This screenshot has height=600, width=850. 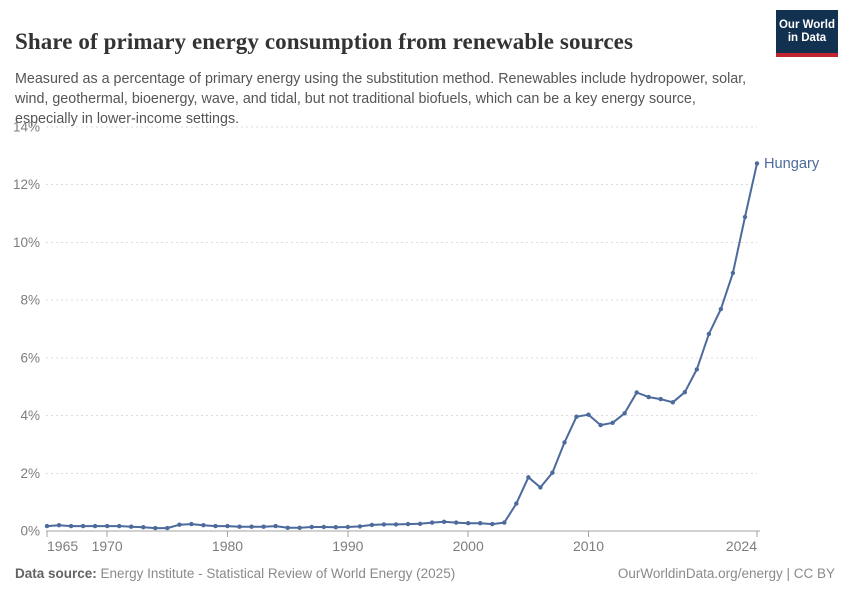 What do you see at coordinates (792, 164) in the screenshot?
I see `series-end-label: Hungary` at bounding box center [792, 164].